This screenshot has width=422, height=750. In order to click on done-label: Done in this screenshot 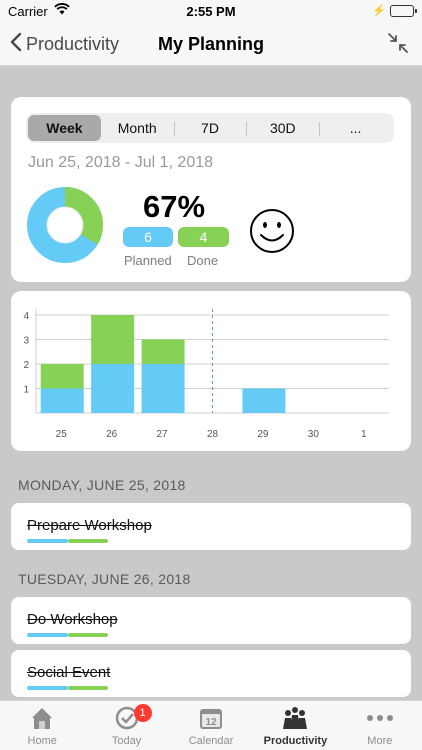, I will do `click(203, 260)`.